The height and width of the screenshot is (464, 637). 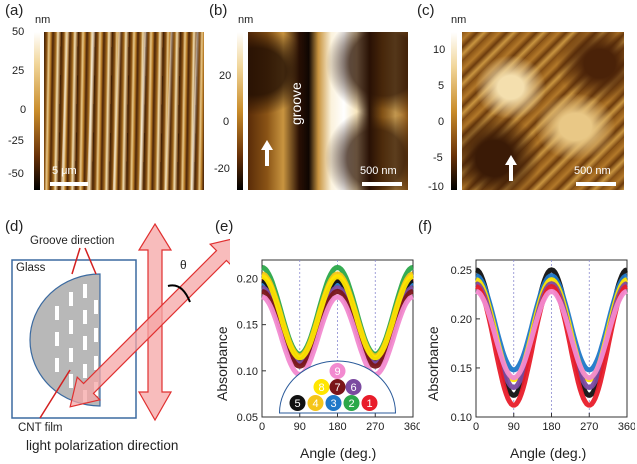 What do you see at coordinates (16, 141) in the screenshot?
I see `panel-a-tick: -25` at bounding box center [16, 141].